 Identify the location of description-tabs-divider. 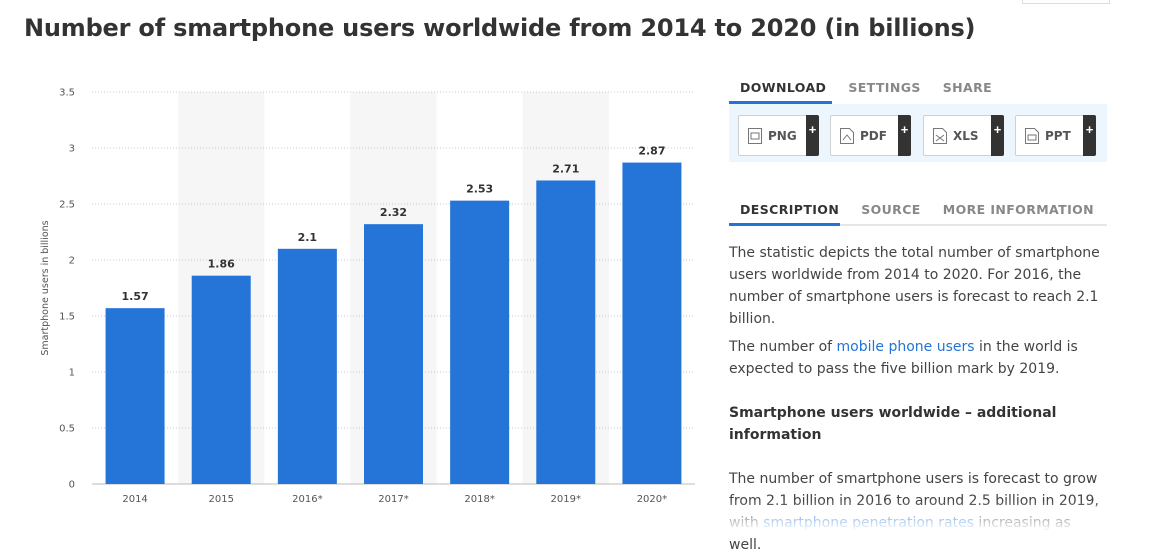
(918, 225).